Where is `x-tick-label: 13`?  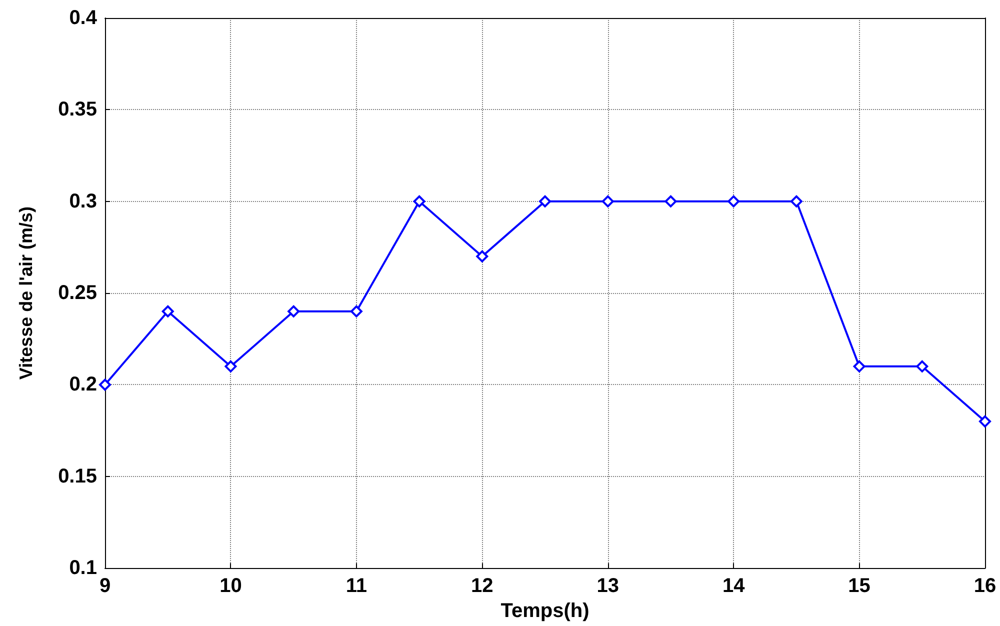
x-tick-label: 13 is located at coordinates (607, 586).